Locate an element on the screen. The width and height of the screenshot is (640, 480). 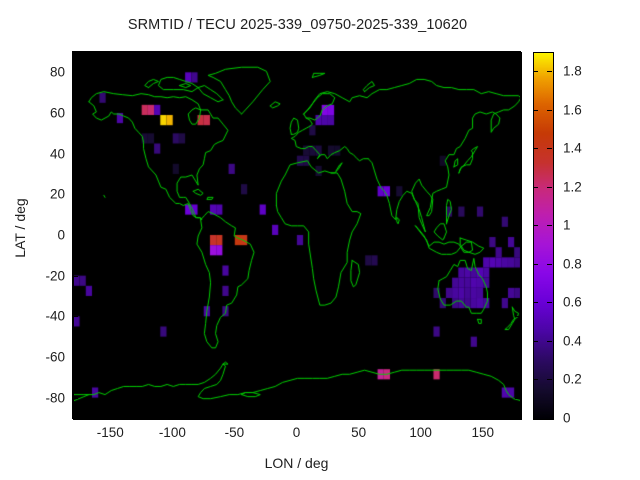
y-tick-label: -20 is located at coordinates (55, 276).